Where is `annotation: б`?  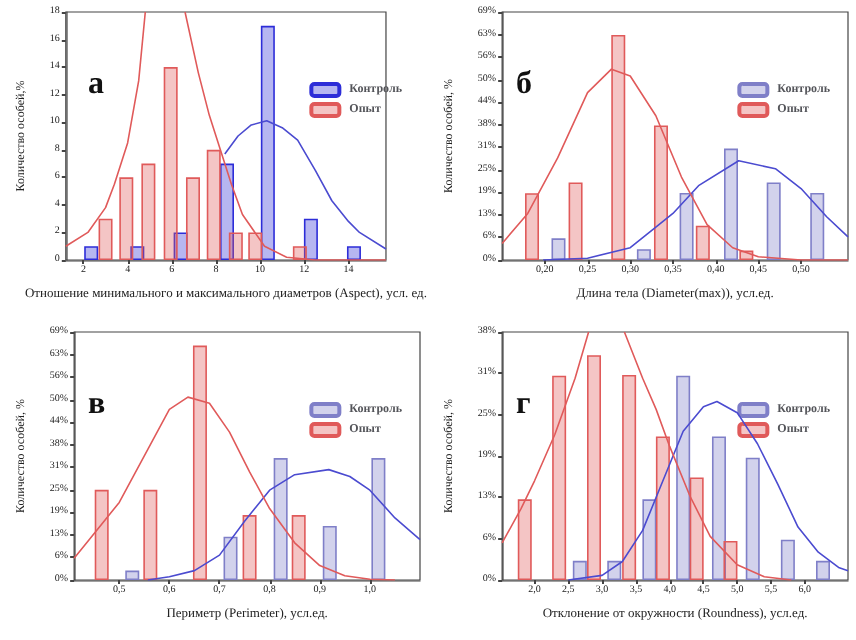
annotation: б is located at coordinates (524, 84).